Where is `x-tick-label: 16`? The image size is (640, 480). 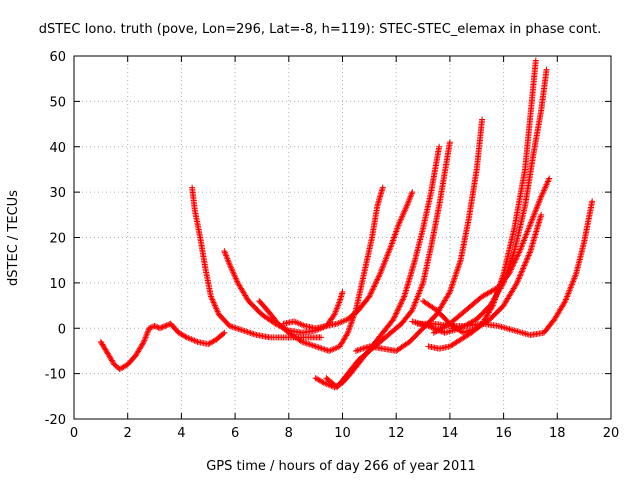
x-tick-label: 16 is located at coordinates (503, 433).